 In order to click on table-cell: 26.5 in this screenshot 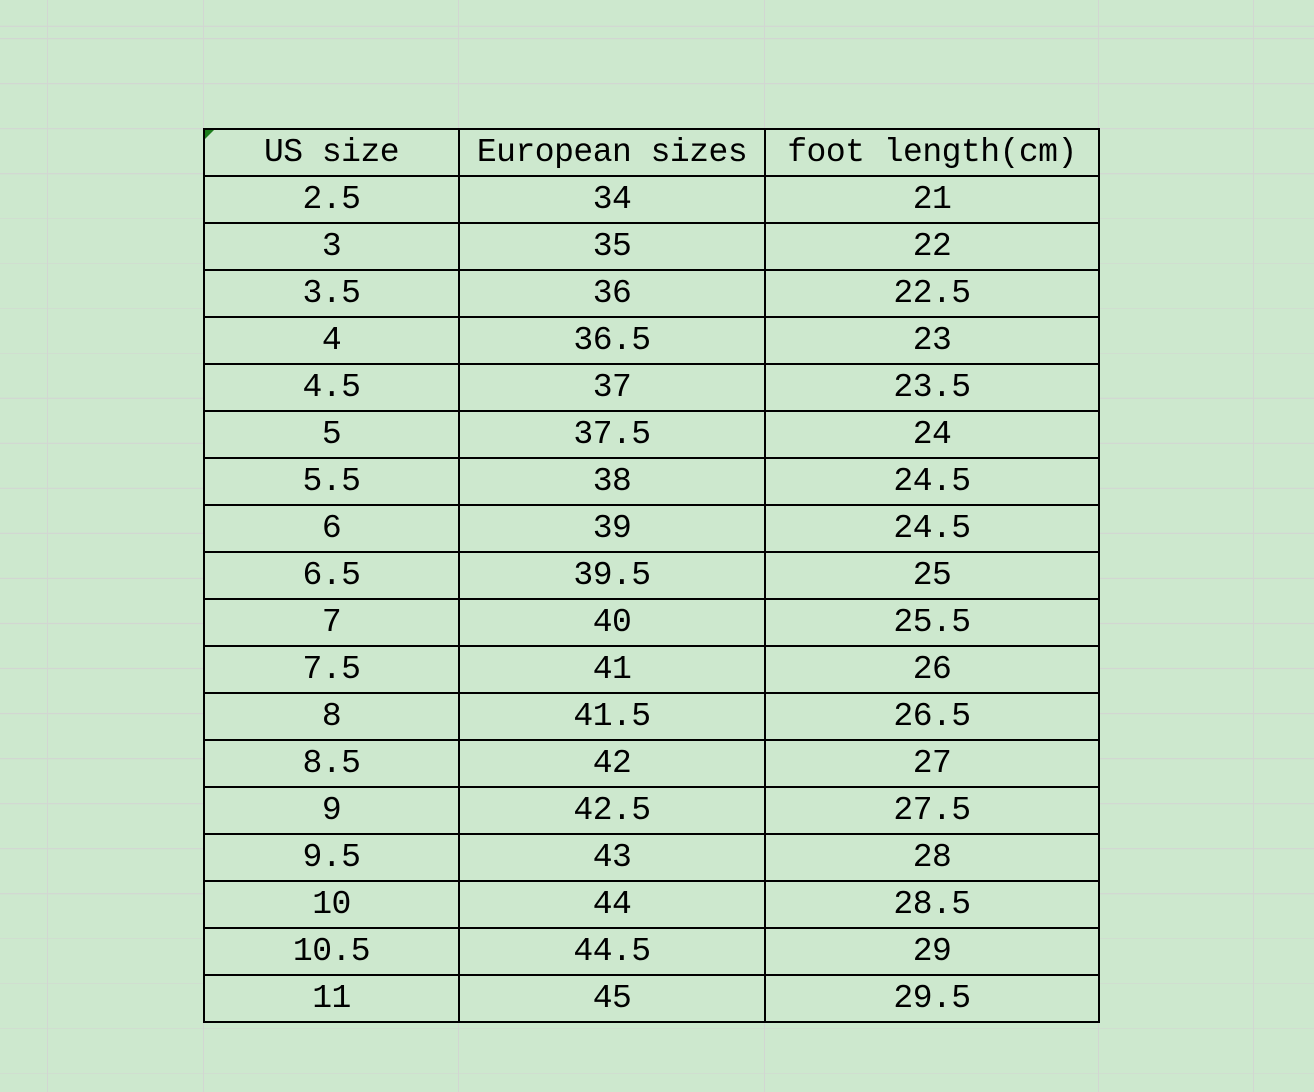, I will do `click(932, 716)`.